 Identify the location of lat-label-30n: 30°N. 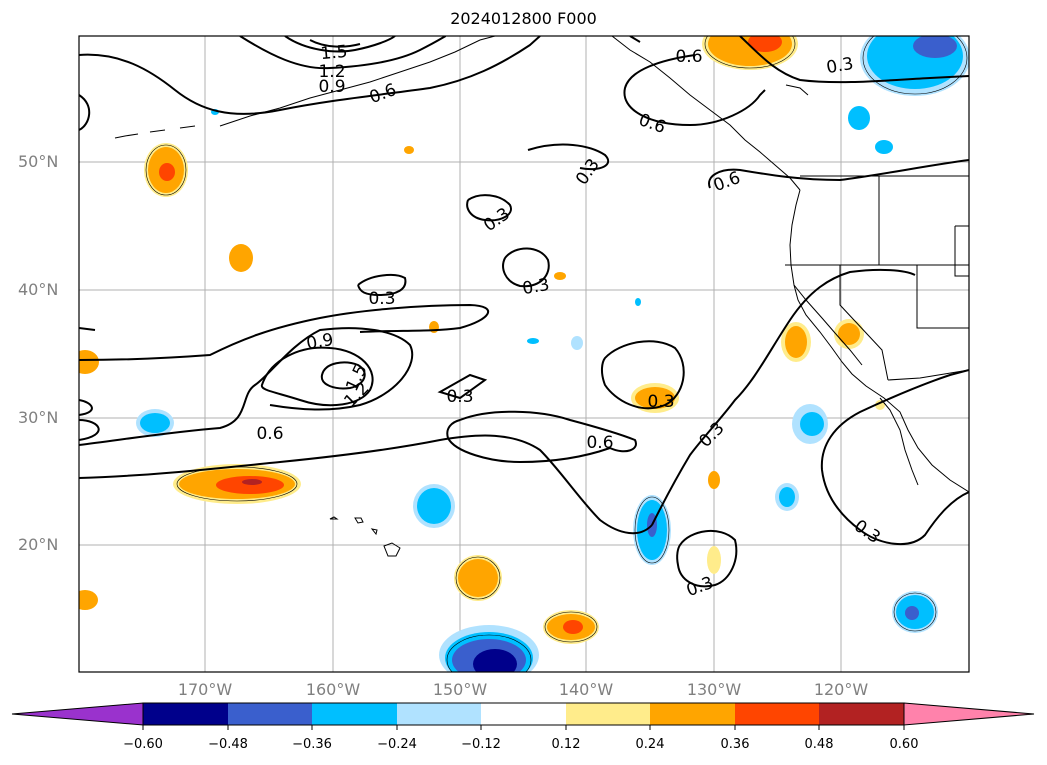
(38, 417).